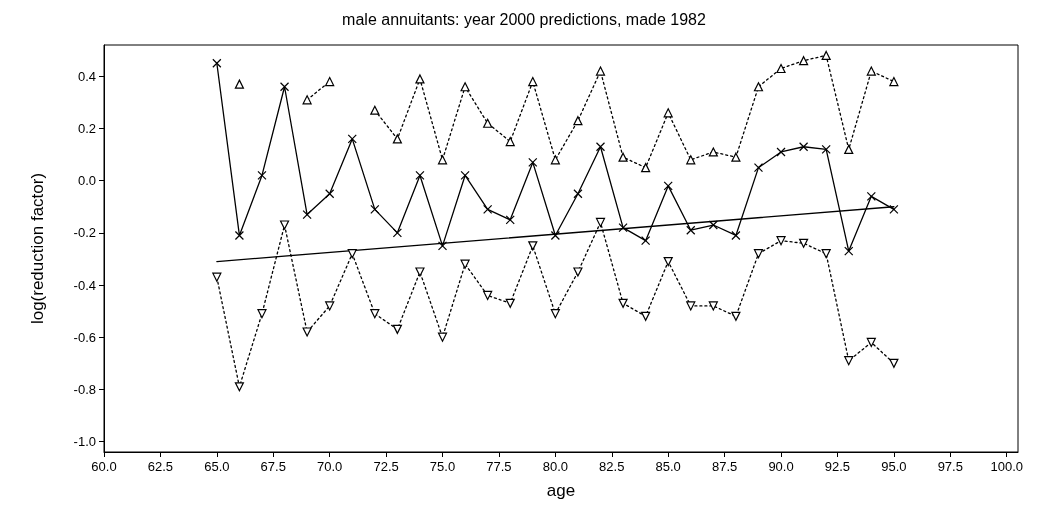  What do you see at coordinates (273, 466) in the screenshot?
I see `x-tick-label: 67.5` at bounding box center [273, 466].